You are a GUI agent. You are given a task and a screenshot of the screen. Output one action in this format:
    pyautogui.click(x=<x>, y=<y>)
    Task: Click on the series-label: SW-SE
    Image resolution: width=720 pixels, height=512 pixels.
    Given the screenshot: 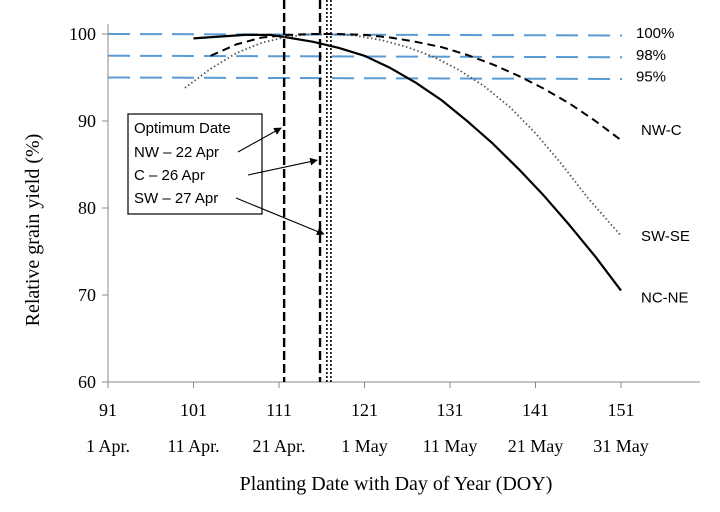 What is the action you would take?
    pyautogui.click(x=665, y=236)
    